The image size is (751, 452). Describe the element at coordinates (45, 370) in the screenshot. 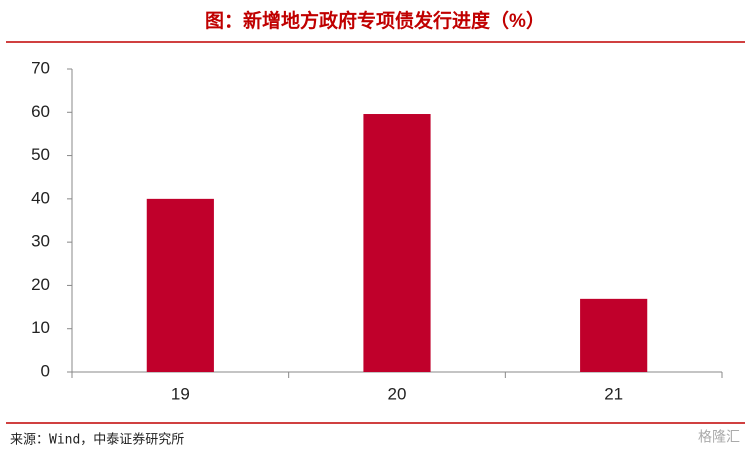

I see `y-tick-label: 0` at that location.